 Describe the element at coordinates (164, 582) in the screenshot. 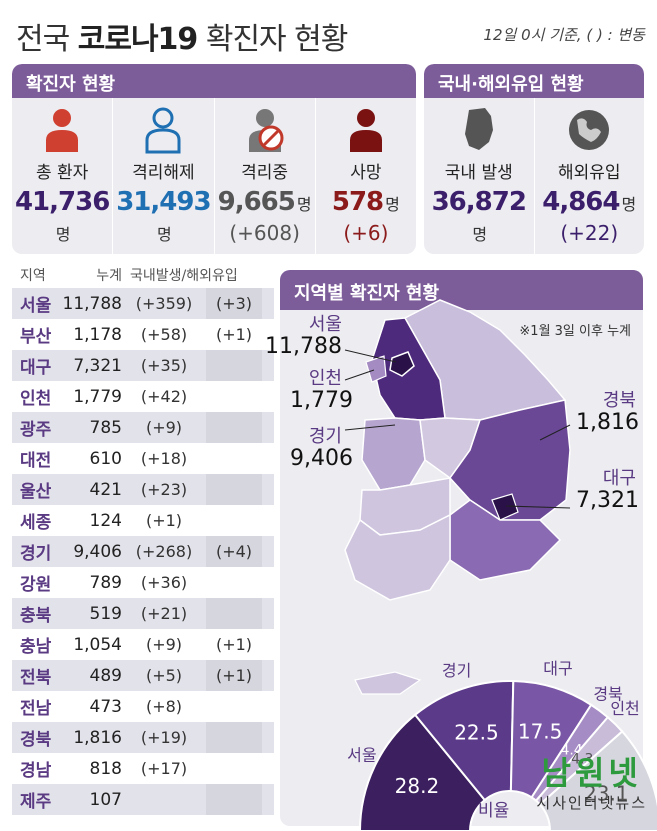

I see `domestic-cell: (+36)` at that location.